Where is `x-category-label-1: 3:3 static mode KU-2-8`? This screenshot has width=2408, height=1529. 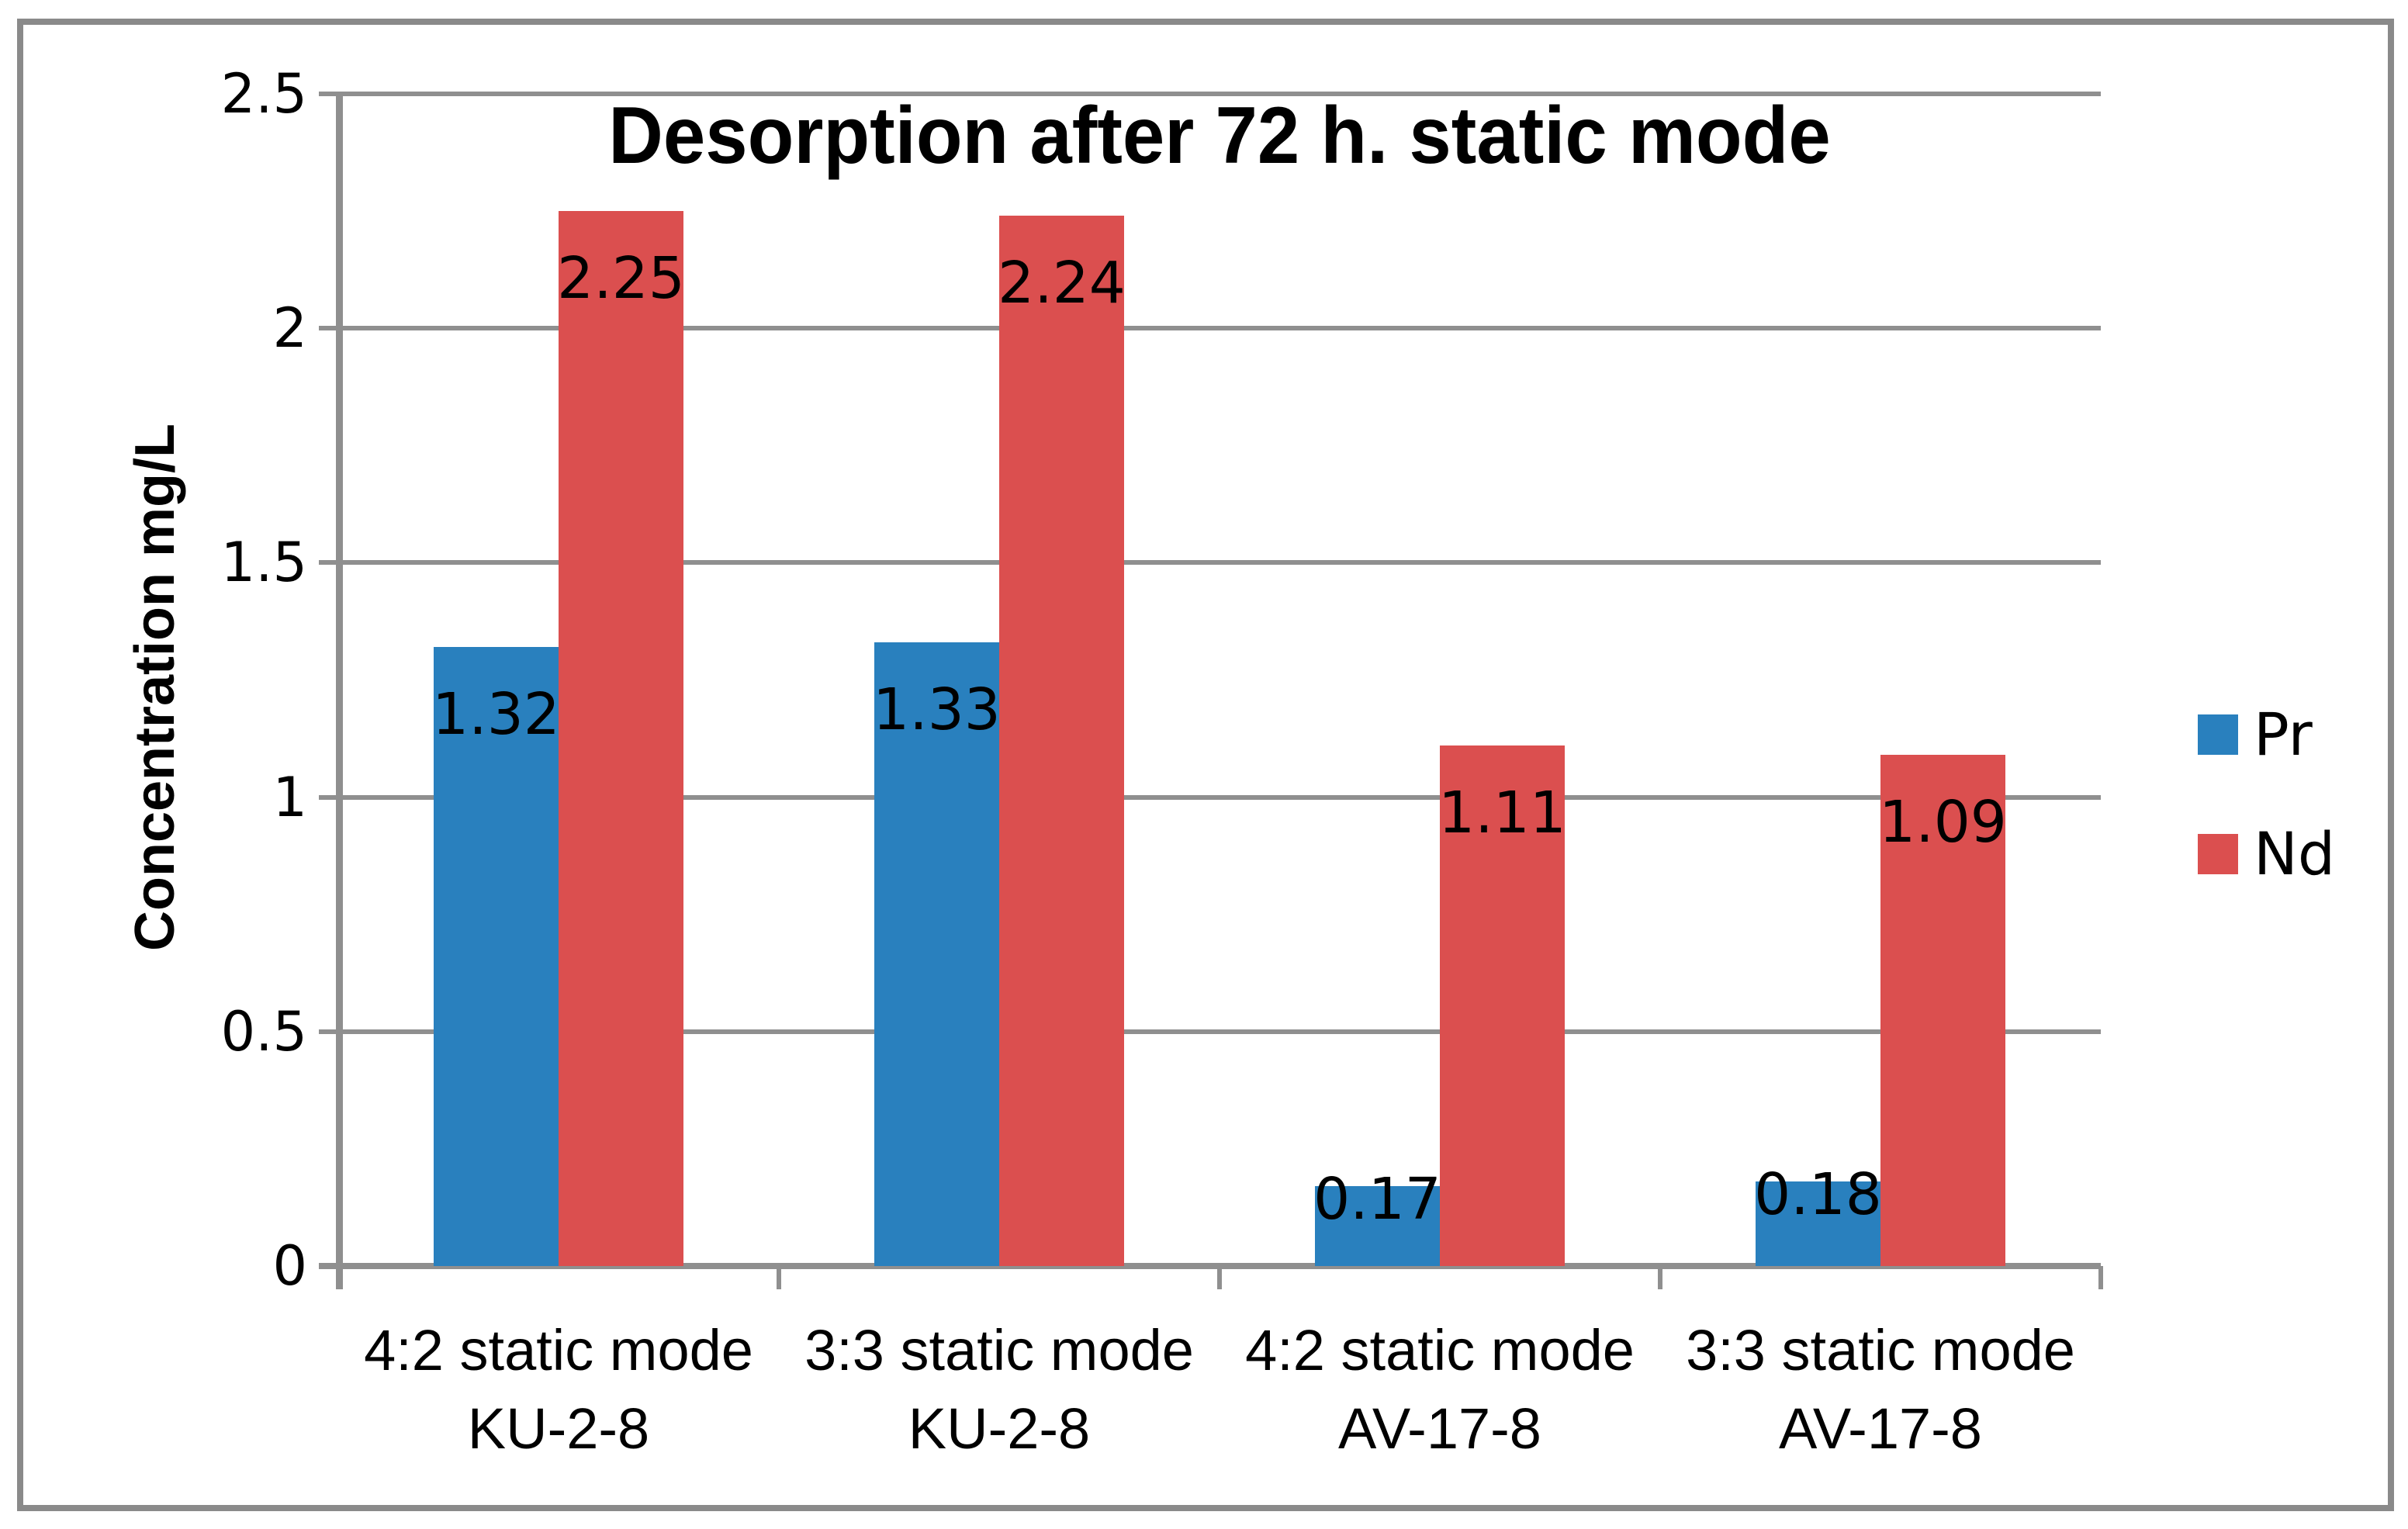
x-category-label-1: 3:3 static mode KU-2-8 is located at coordinates (999, 1389).